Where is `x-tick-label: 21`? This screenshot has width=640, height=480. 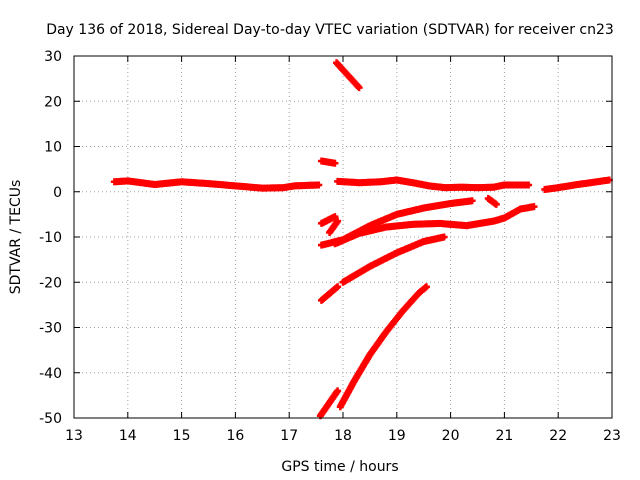 x-tick-label: 21 is located at coordinates (504, 436).